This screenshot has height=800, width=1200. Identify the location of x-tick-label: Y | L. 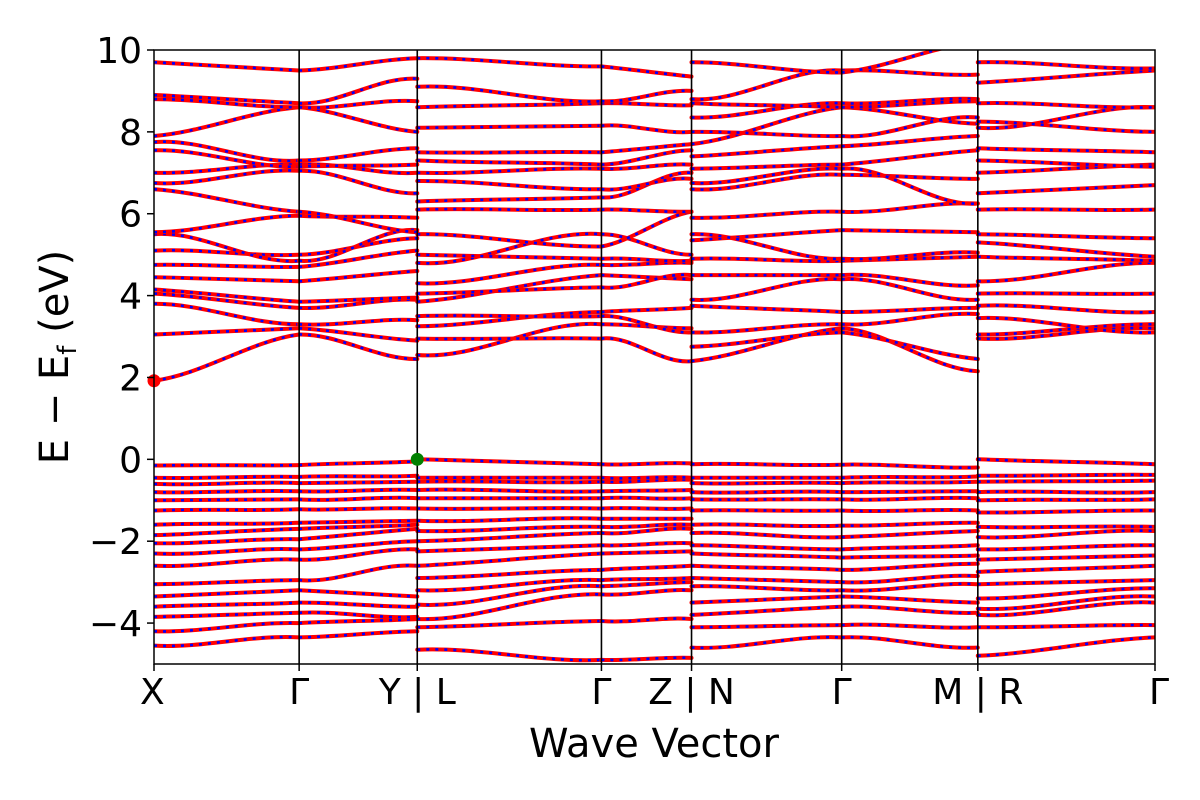
(417, 692).